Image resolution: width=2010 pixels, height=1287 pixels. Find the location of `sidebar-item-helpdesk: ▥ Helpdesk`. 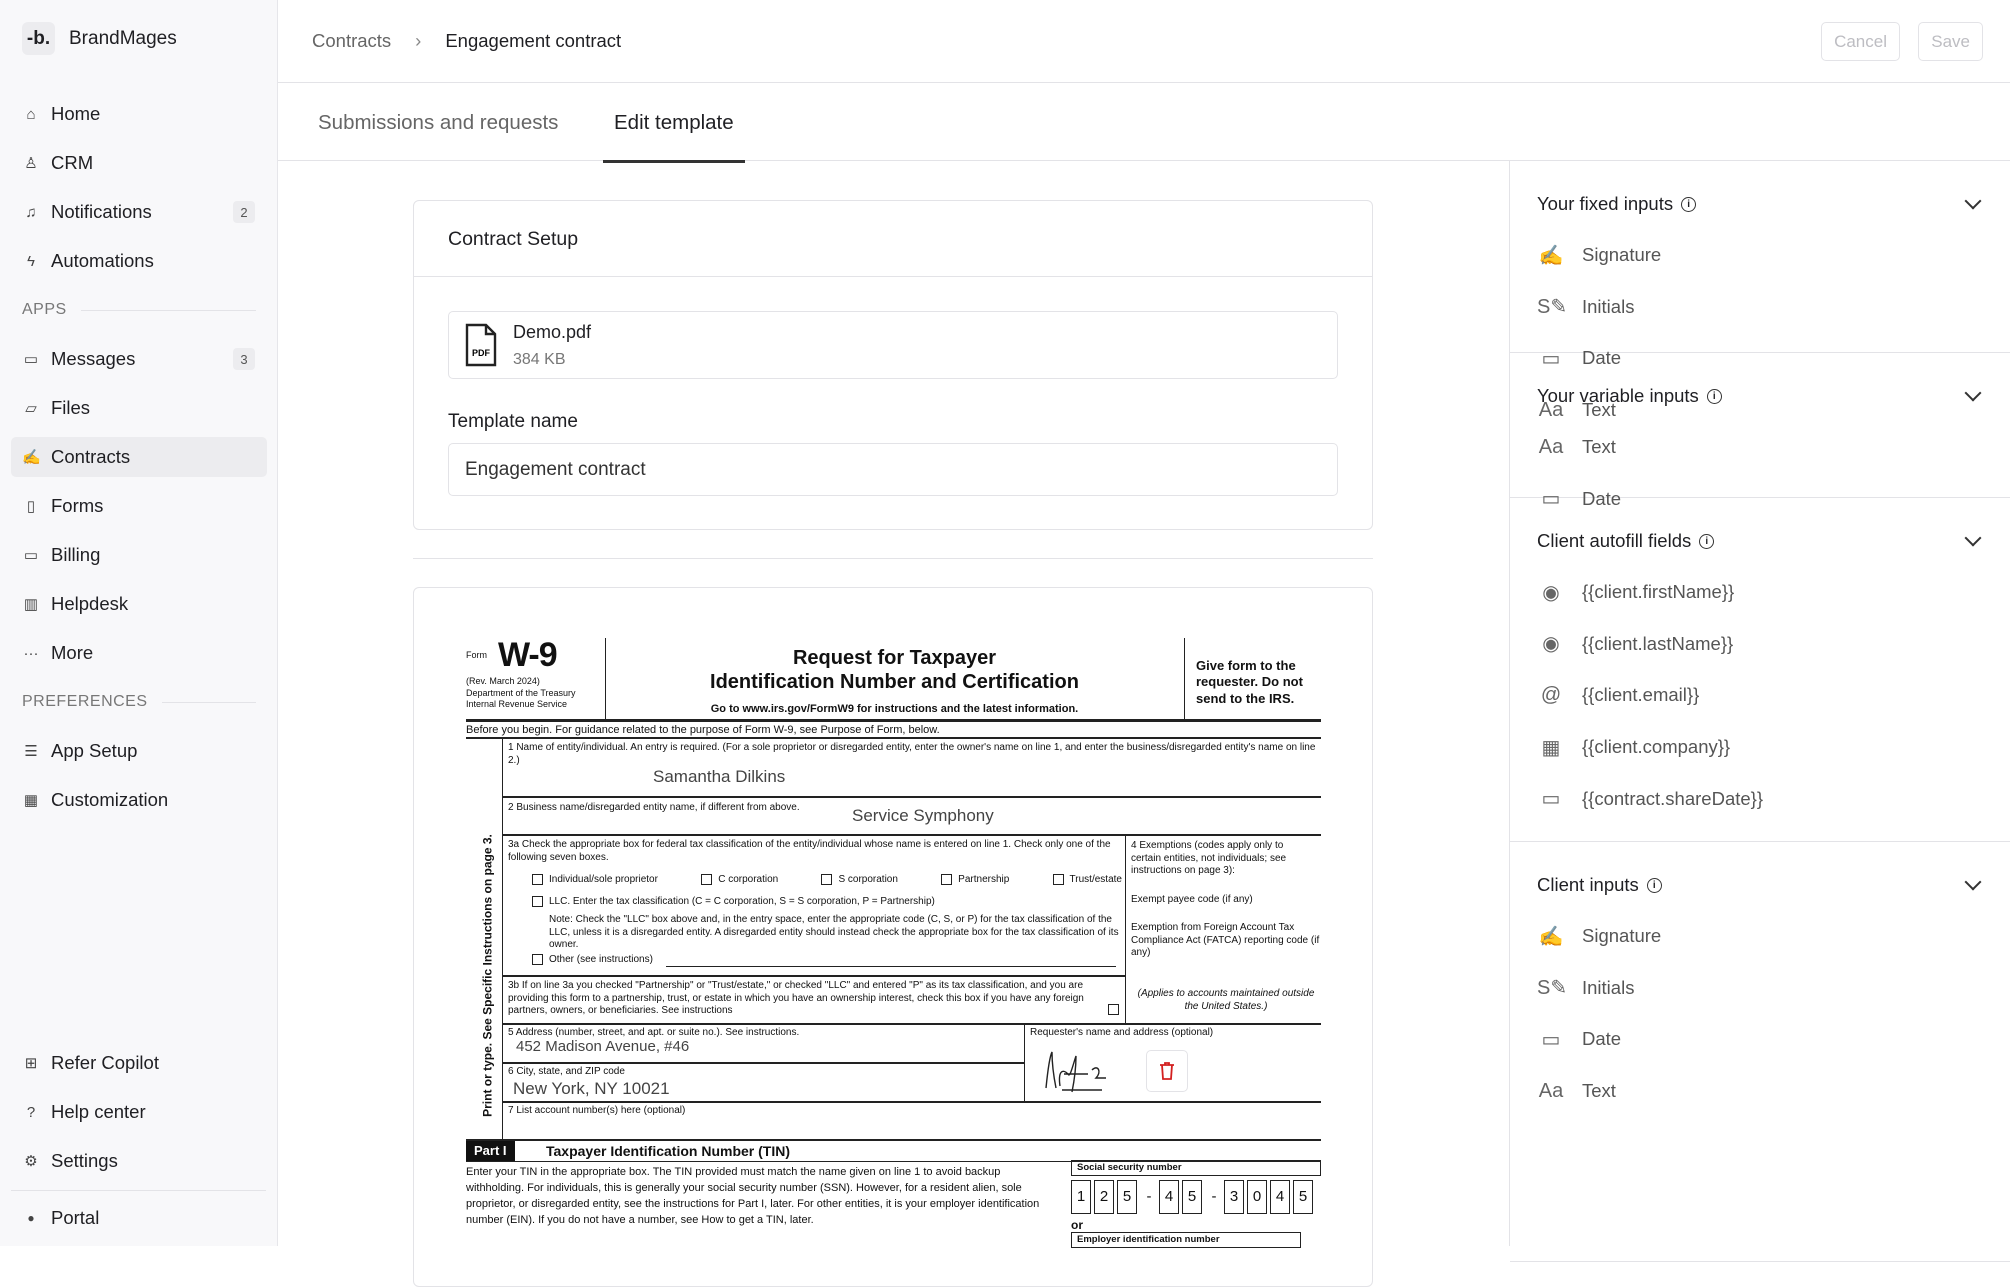

sidebar-item-helpdesk: ▥ Helpdesk is located at coordinates (139, 604).